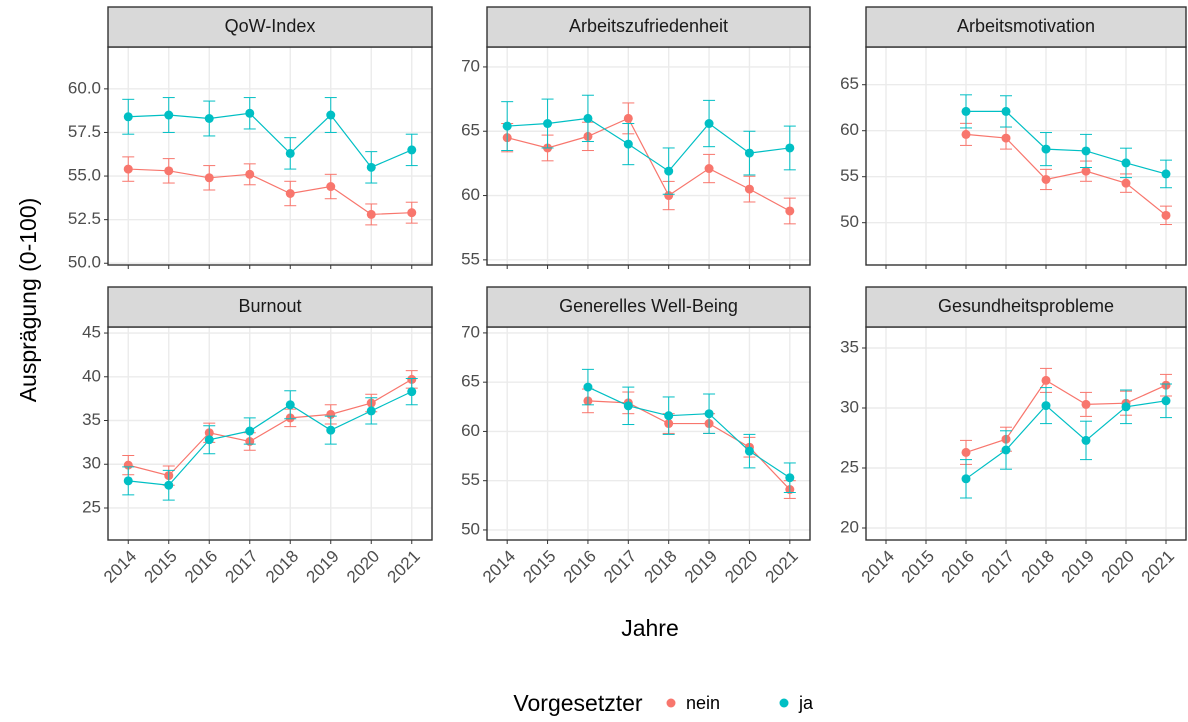 This screenshot has width=1188, height=722. Describe the element at coordinates (84, 175) in the screenshot. I see `y-tick-label: 55.0` at that location.